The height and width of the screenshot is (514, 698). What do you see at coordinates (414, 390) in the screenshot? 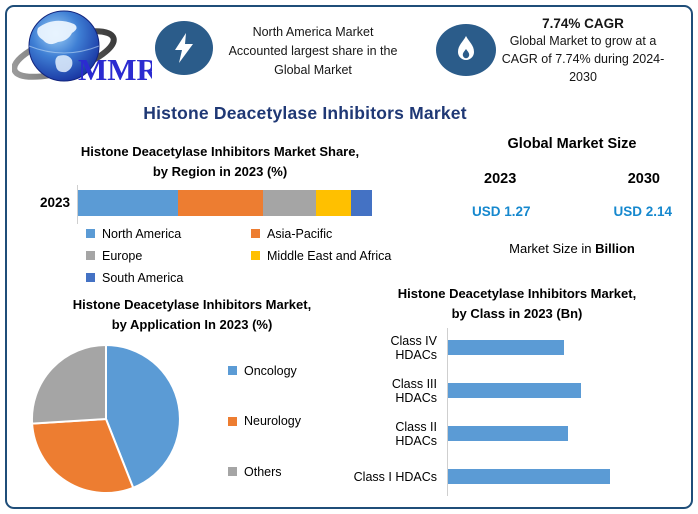
I see `class-bar-label: Class III HDACs` at bounding box center [414, 390].